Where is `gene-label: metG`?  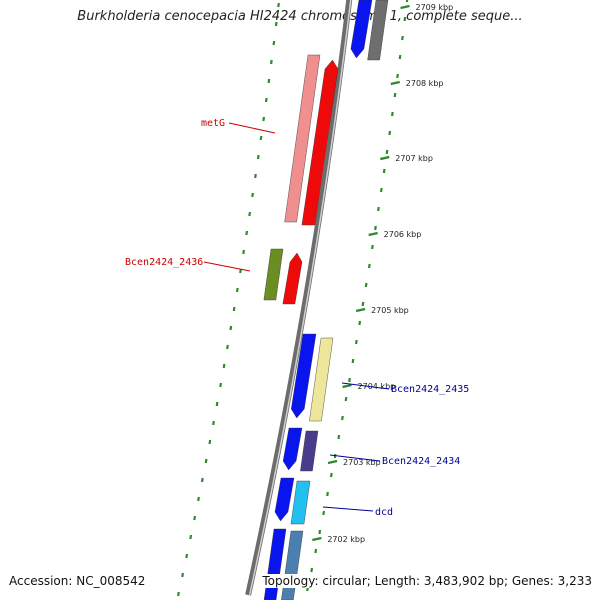 gene-label: metG is located at coordinates (213, 123).